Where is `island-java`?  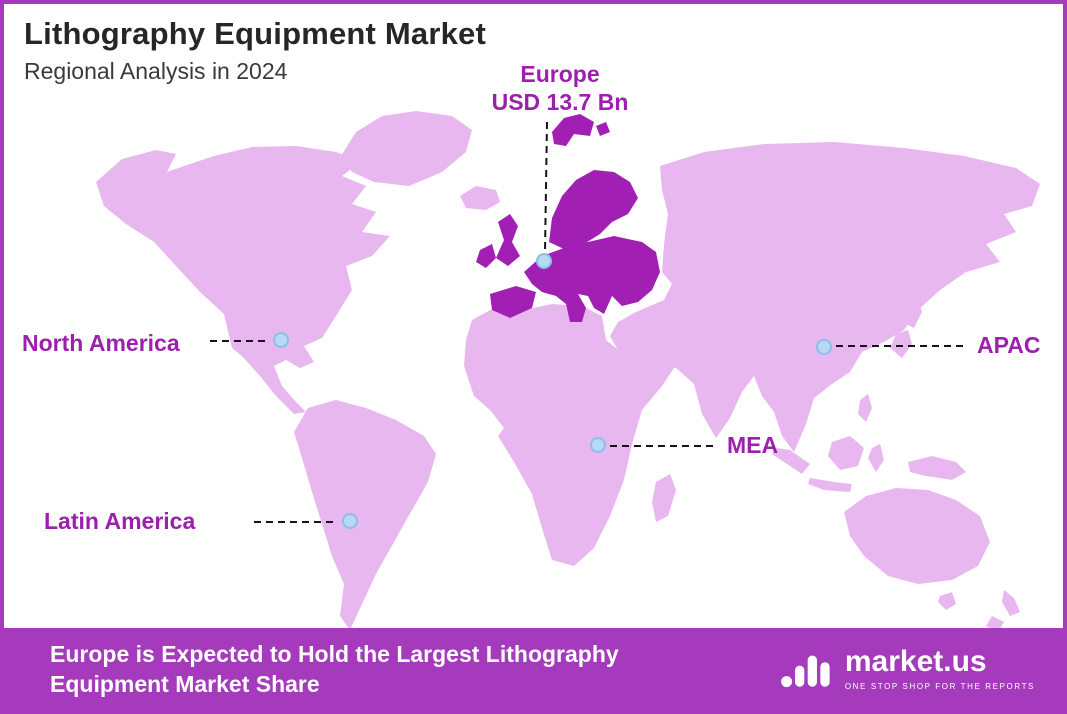 island-java is located at coordinates (830, 485).